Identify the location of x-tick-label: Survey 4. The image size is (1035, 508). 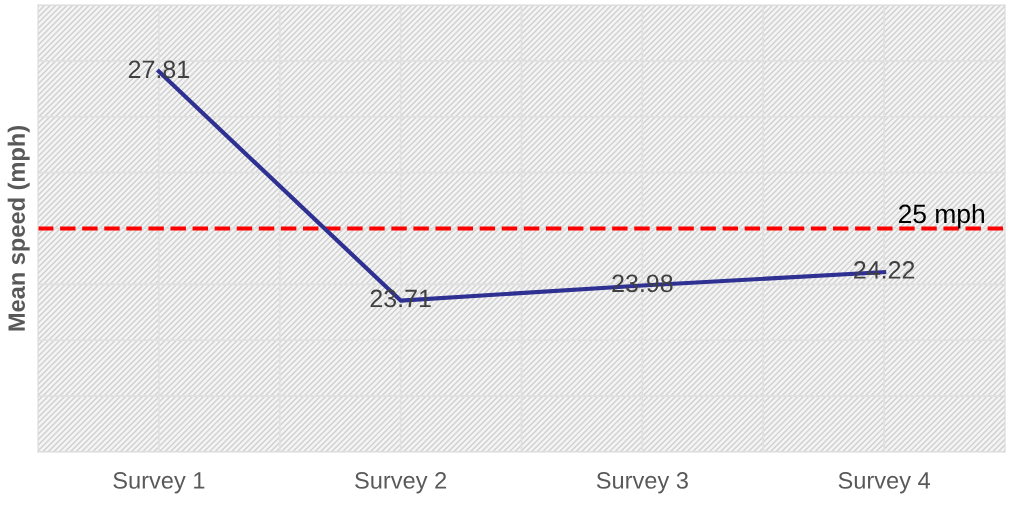
(884, 483).